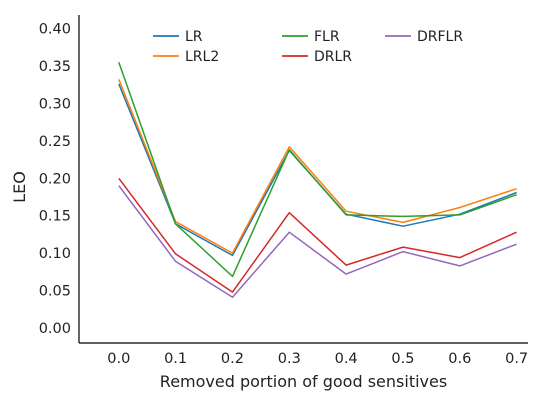 This screenshot has height=408, width=544. Describe the element at coordinates (202, 57) in the screenshot. I see `legend-label-lrl2: LRL2` at that location.